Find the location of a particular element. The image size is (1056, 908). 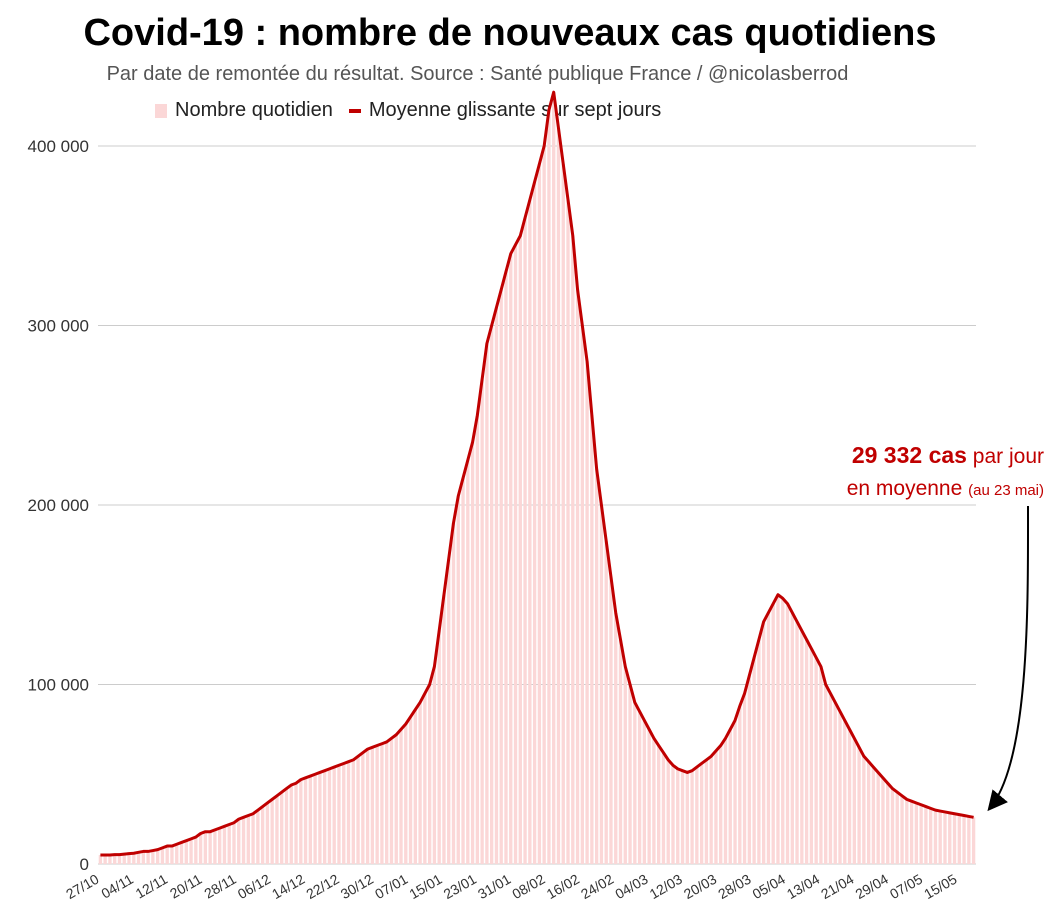

annotation-text3: (au 23 mai) is located at coordinates (1006, 490).